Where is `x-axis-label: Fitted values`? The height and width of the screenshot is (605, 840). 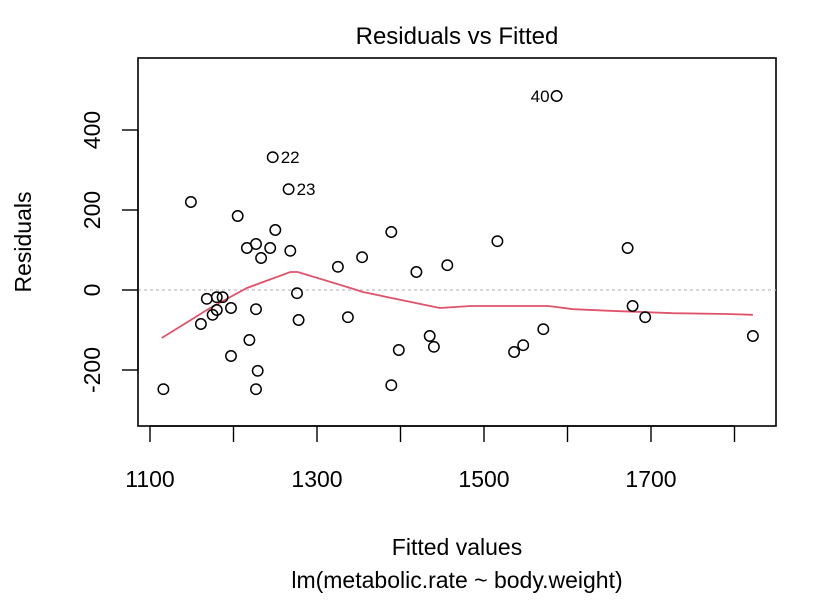 x-axis-label: Fitted values is located at coordinates (457, 547).